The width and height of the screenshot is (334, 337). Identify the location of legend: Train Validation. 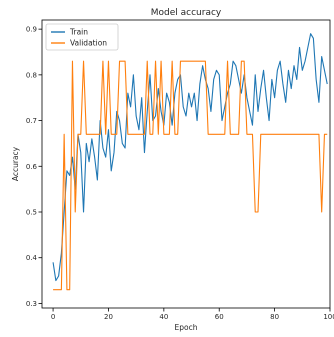
(82, 37).